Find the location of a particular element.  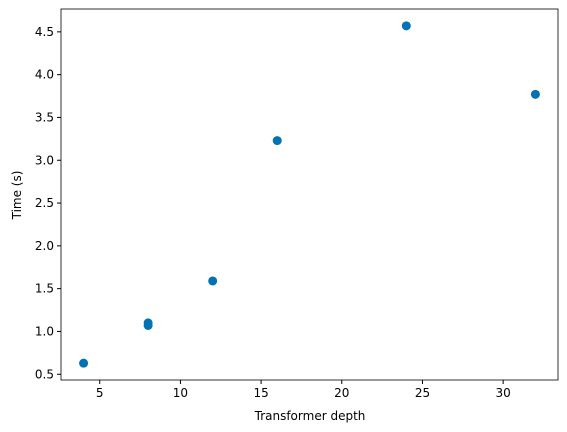

x-tick-label: 10 is located at coordinates (180, 393).